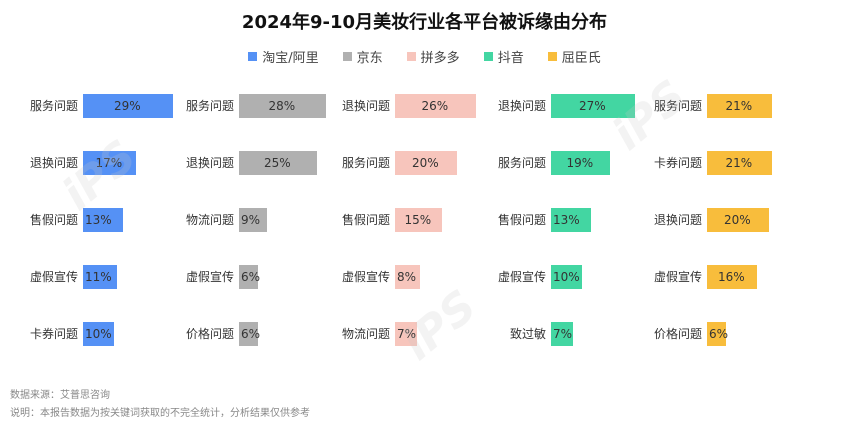 The image size is (849, 430). I want to click on value-label: 13%, so click(566, 220).